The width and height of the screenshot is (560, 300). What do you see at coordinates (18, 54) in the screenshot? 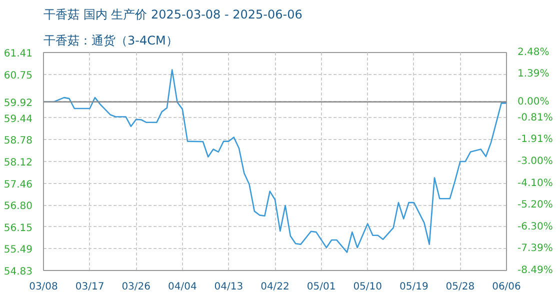
I see `y-tick-label: 61.41` at bounding box center [18, 54].